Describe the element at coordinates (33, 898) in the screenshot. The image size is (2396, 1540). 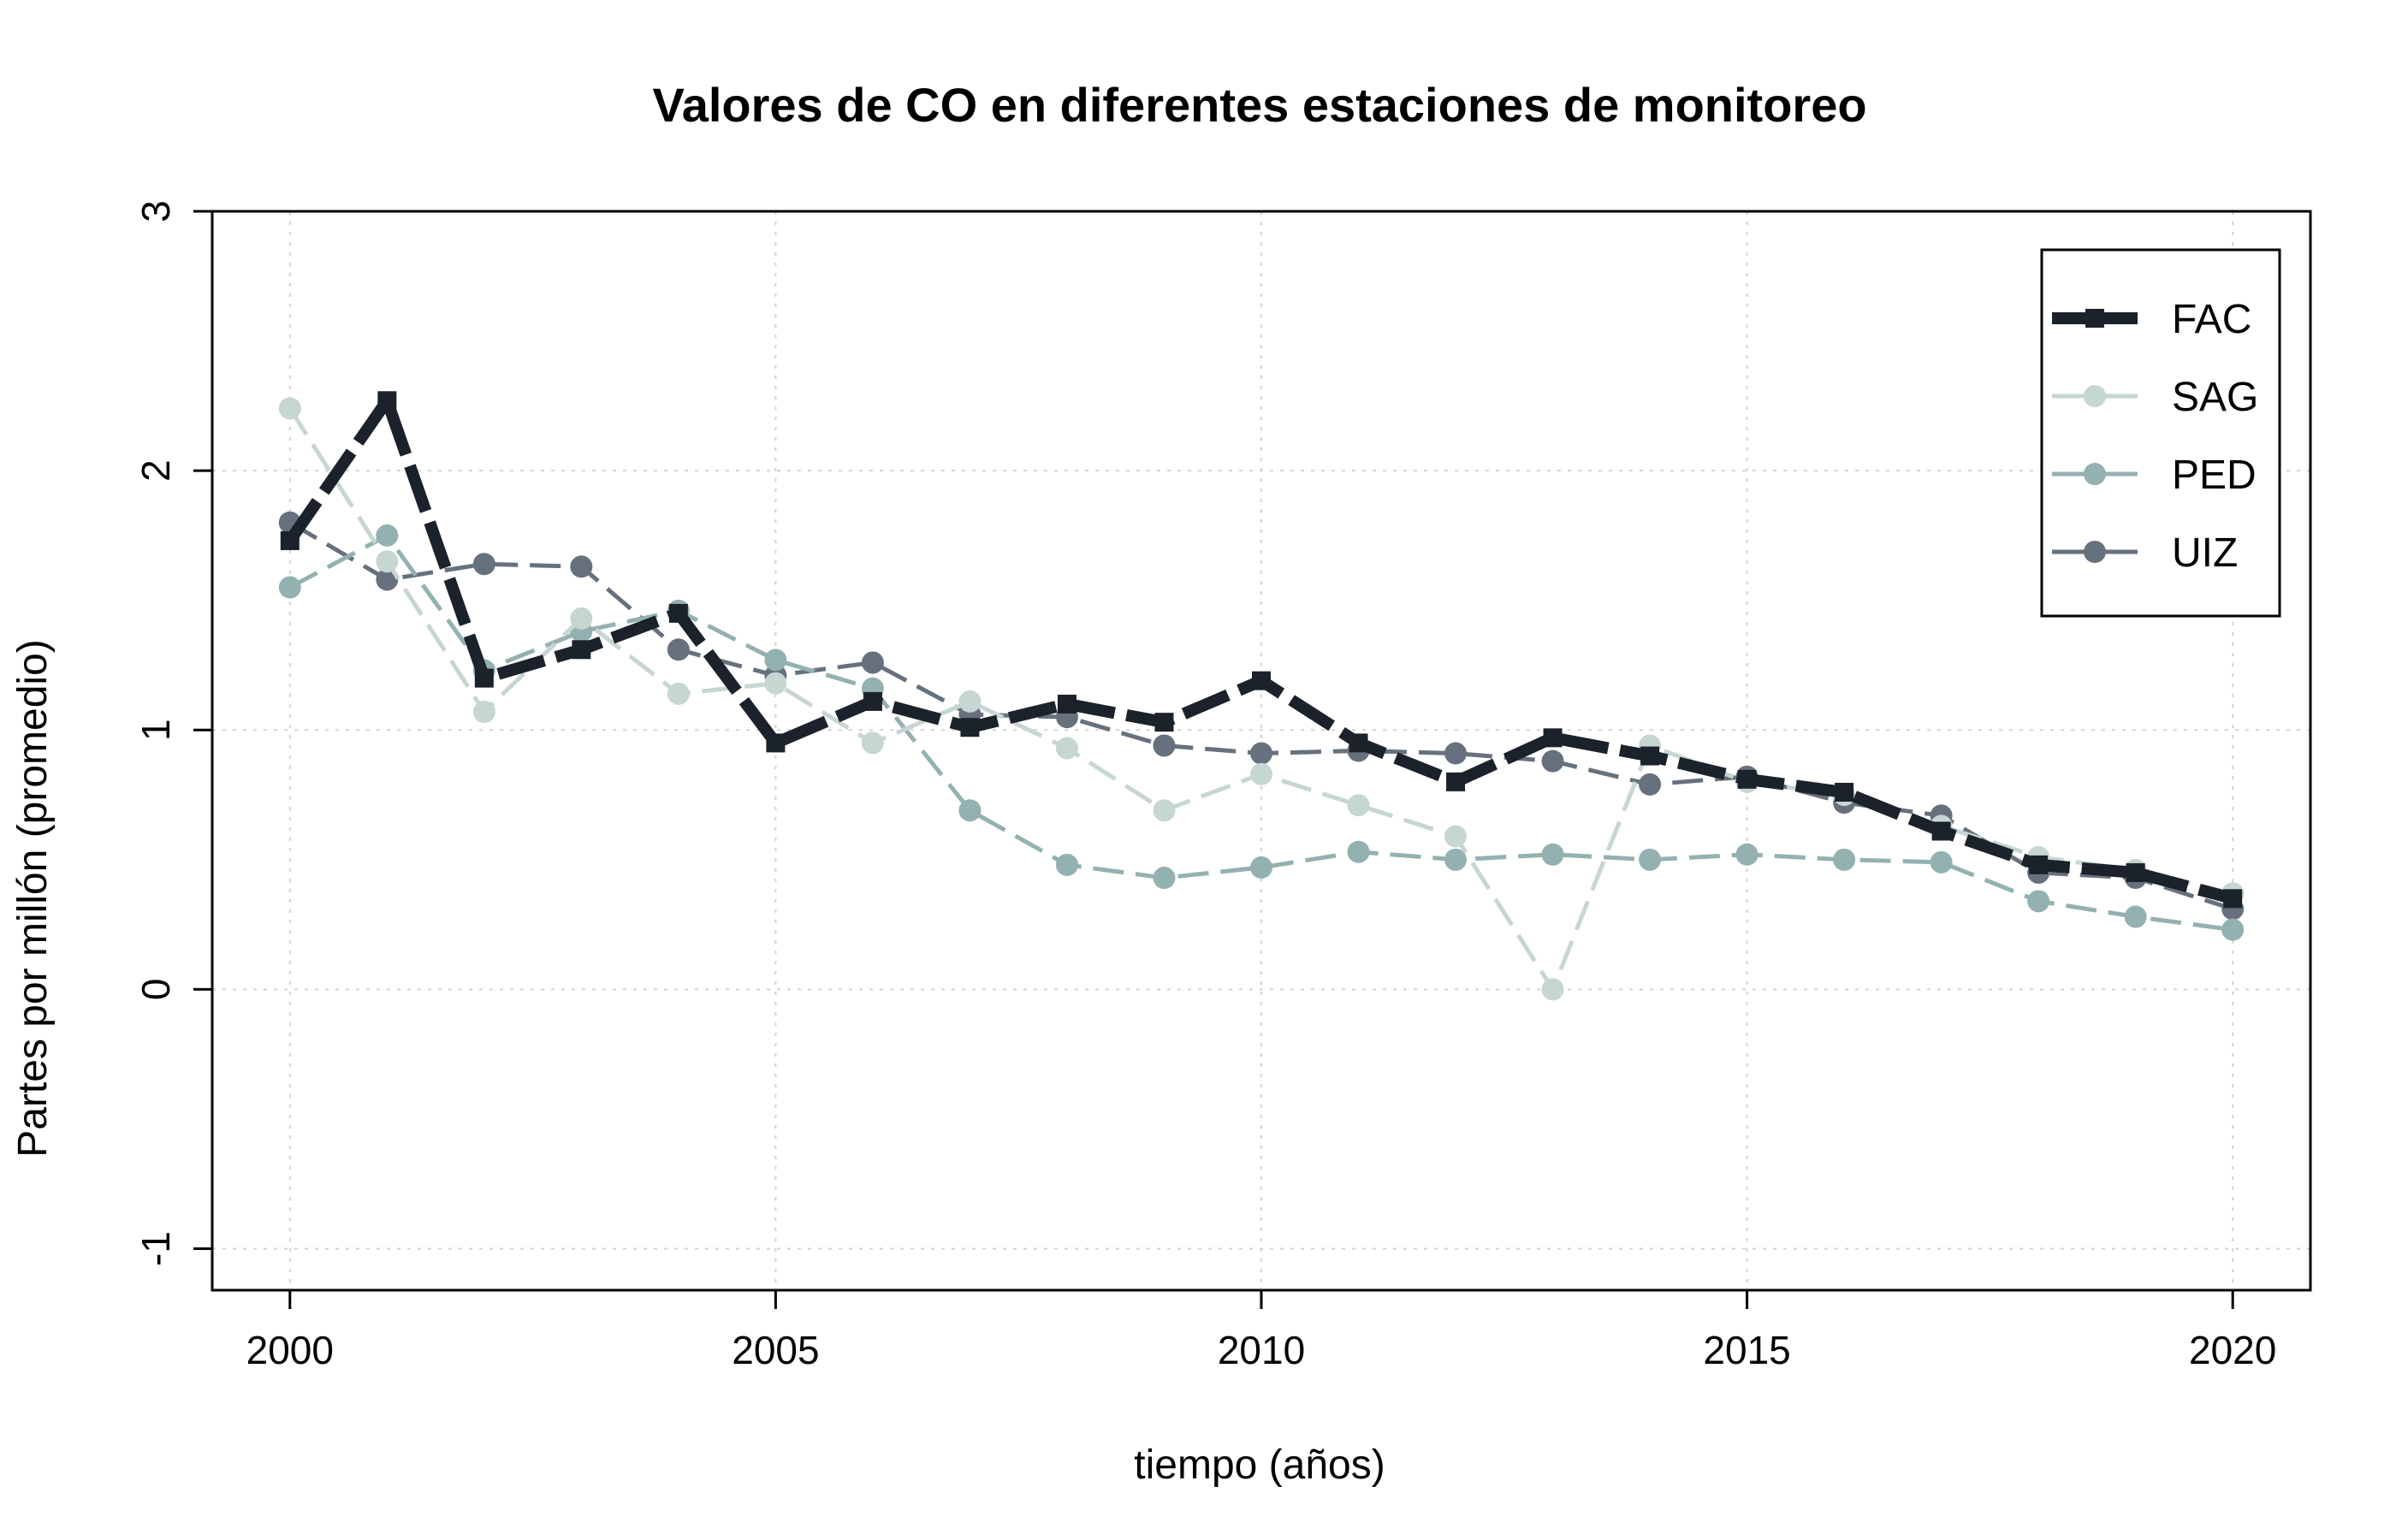
I see `y-axis-label: Partes por millón (promedio)` at that location.